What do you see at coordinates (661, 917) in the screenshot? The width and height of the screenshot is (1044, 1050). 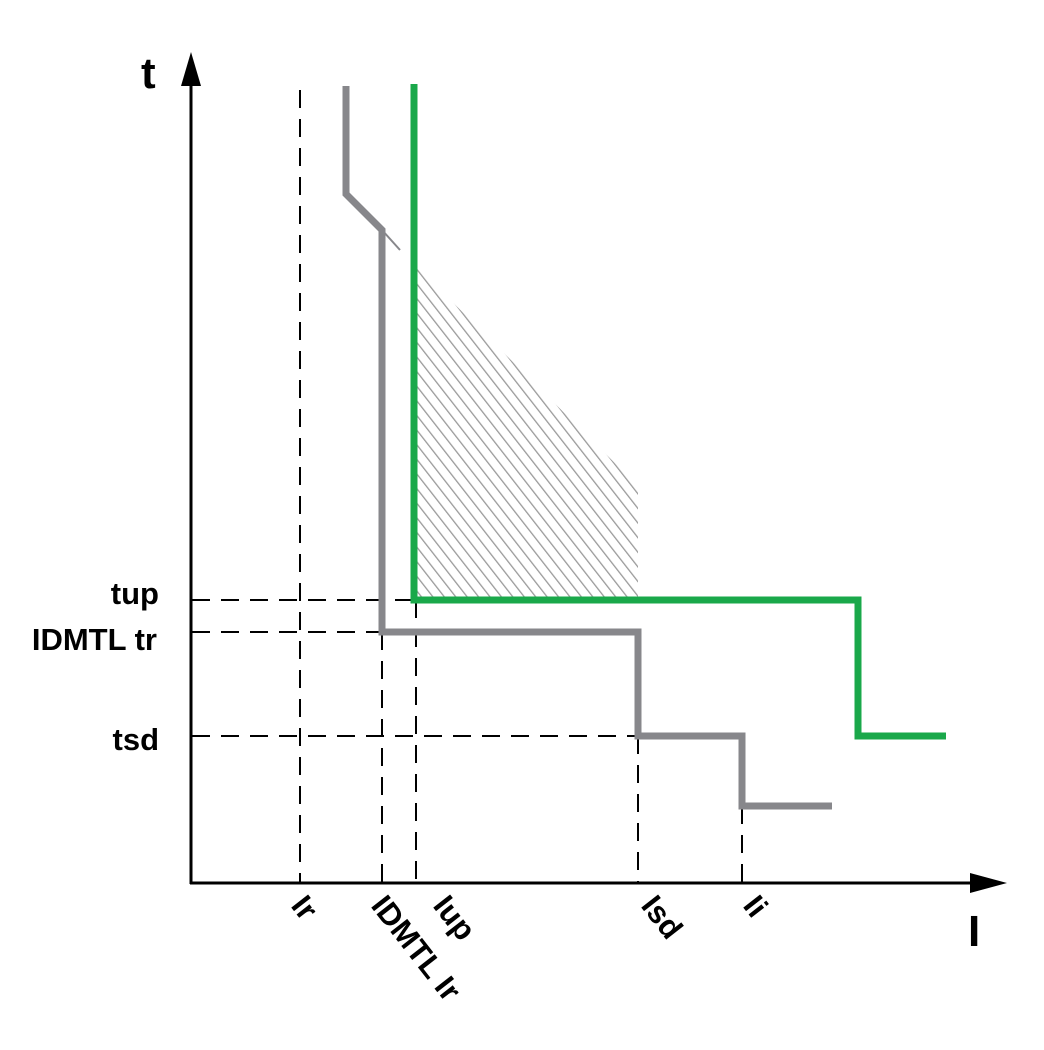 I see `x-tick-isd: Isd` at bounding box center [661, 917].